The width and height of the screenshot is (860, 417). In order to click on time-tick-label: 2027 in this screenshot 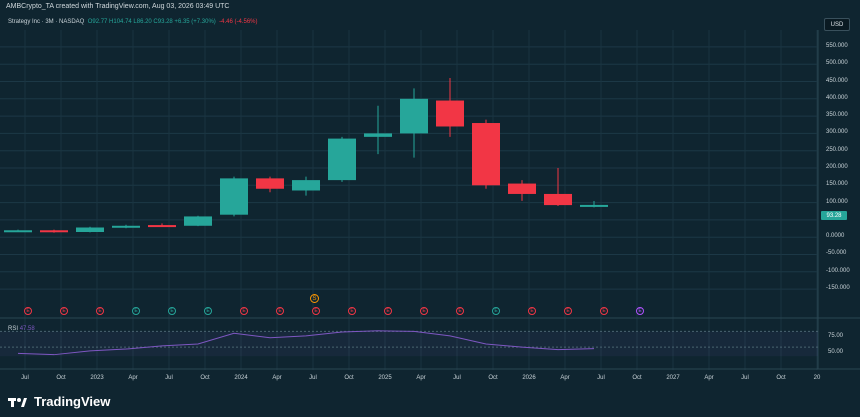, I will do `click(673, 378)`.